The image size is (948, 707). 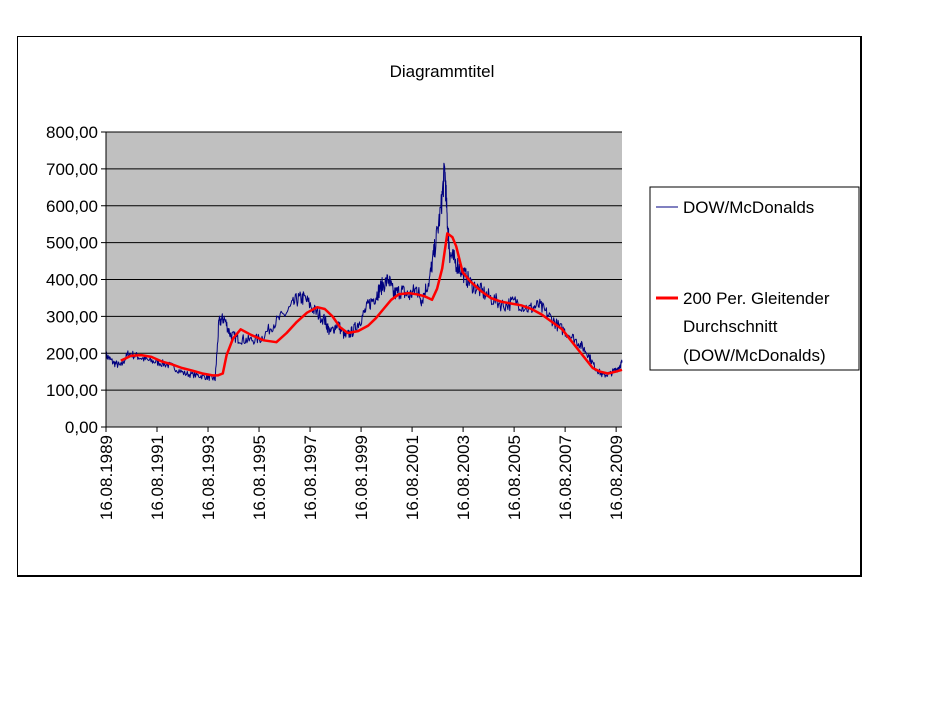 I want to click on legend-label-moving-average-line3: (DOW/McDonalds), so click(x=754, y=355).